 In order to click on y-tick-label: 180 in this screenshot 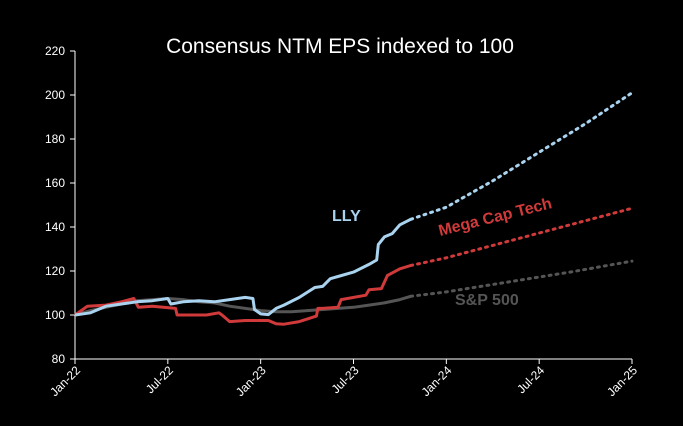, I will do `click(55, 139)`.